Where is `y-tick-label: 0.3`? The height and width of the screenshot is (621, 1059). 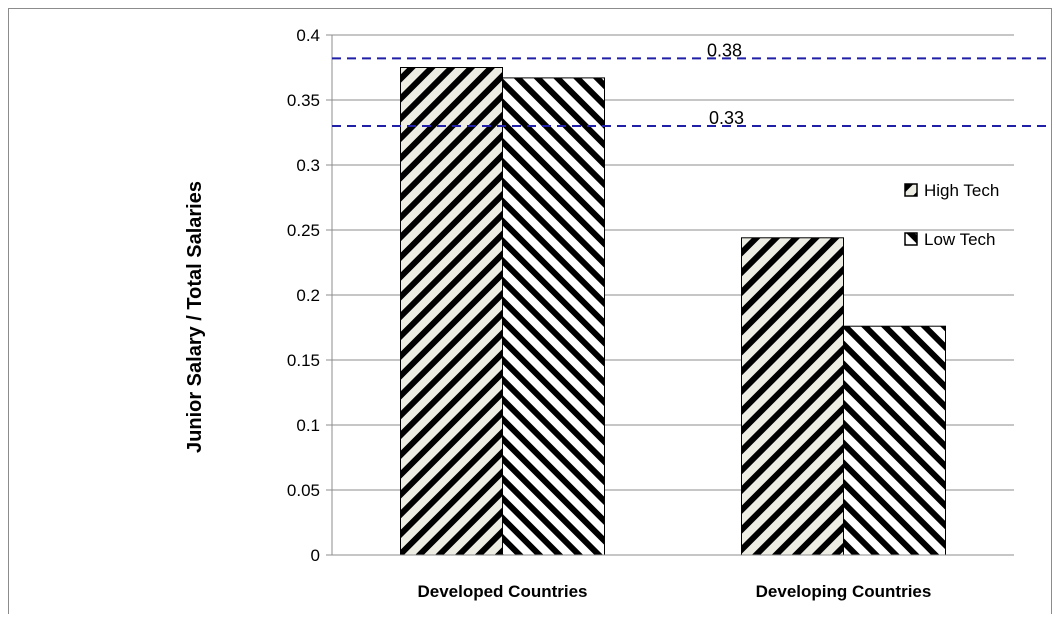
y-tick-label: 0.3 is located at coordinates (308, 165).